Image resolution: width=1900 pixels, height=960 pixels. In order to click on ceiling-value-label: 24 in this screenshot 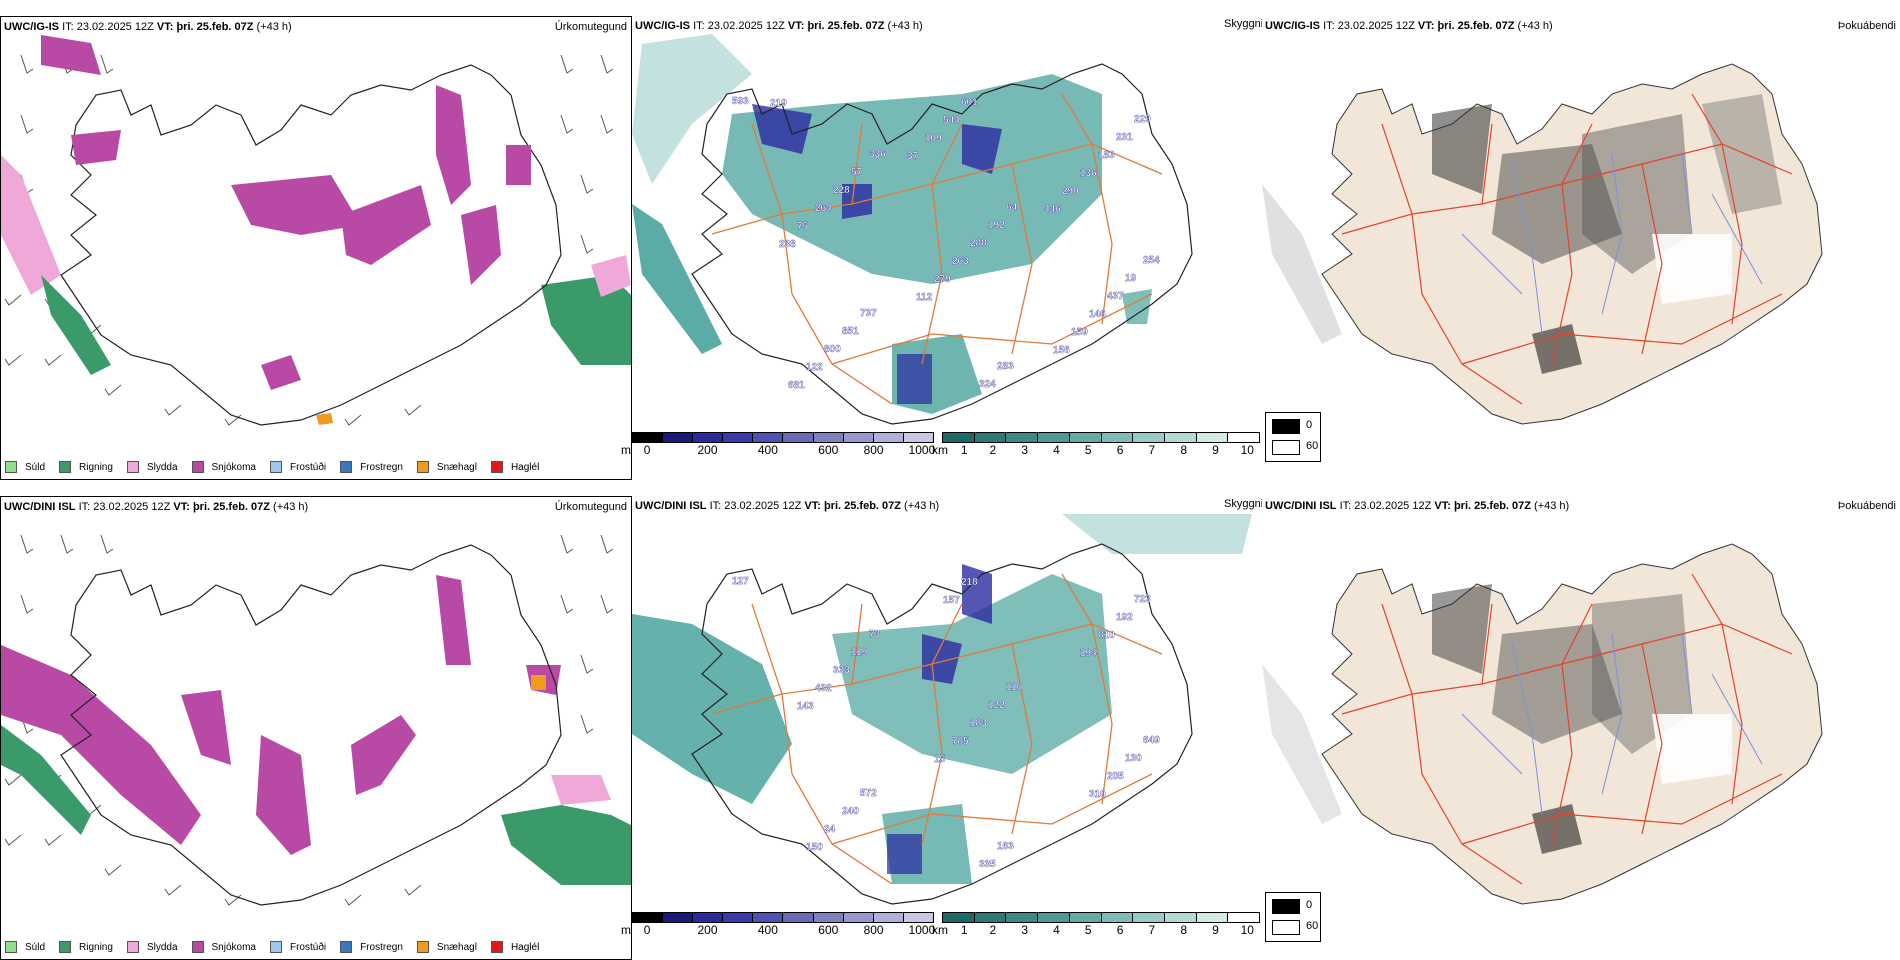, I will do `click(830, 829)`.